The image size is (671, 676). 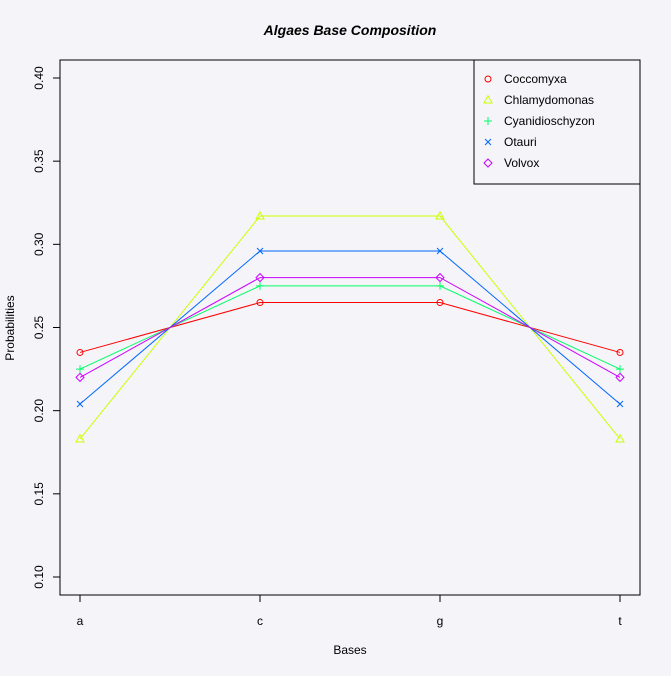 I want to click on y-tick-label: 0.15, so click(x=39, y=494).